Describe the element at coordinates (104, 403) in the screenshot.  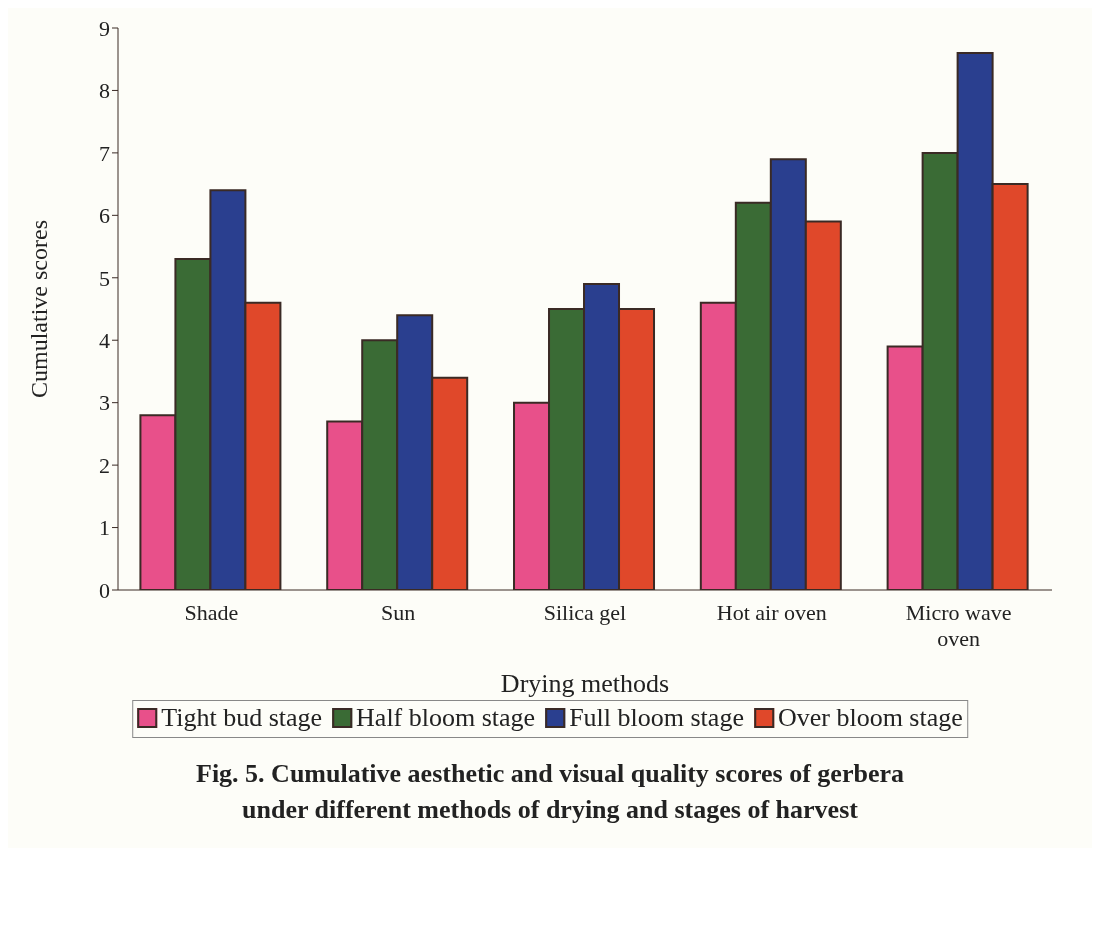
I see `y-tick-label: 3` at that location.